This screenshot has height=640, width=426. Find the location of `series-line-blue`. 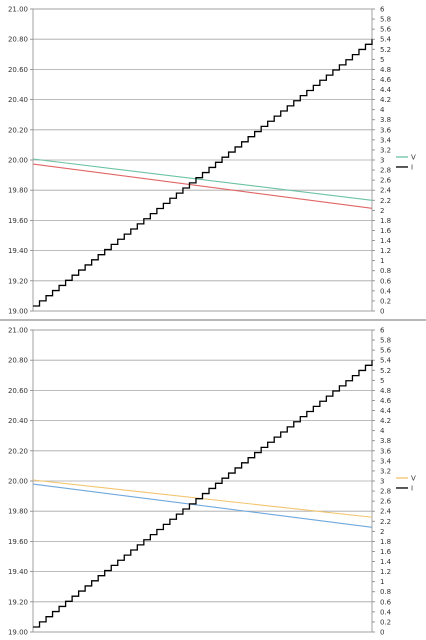

series-line-blue is located at coordinates (202, 505).